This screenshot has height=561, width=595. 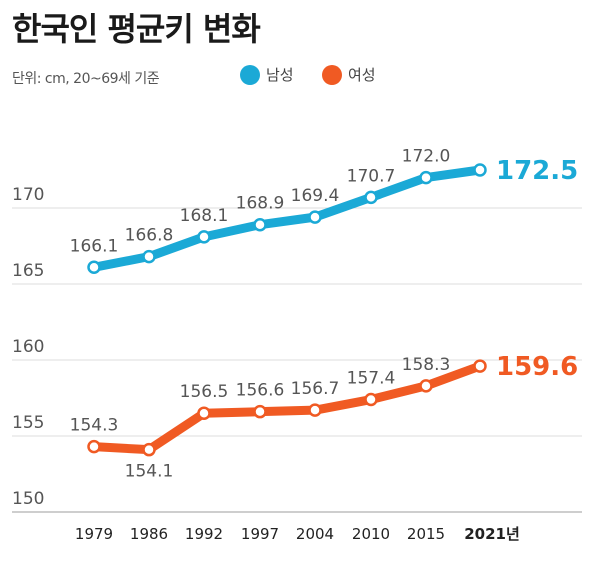 I want to click on y-tick-label: 150, so click(x=28, y=499).